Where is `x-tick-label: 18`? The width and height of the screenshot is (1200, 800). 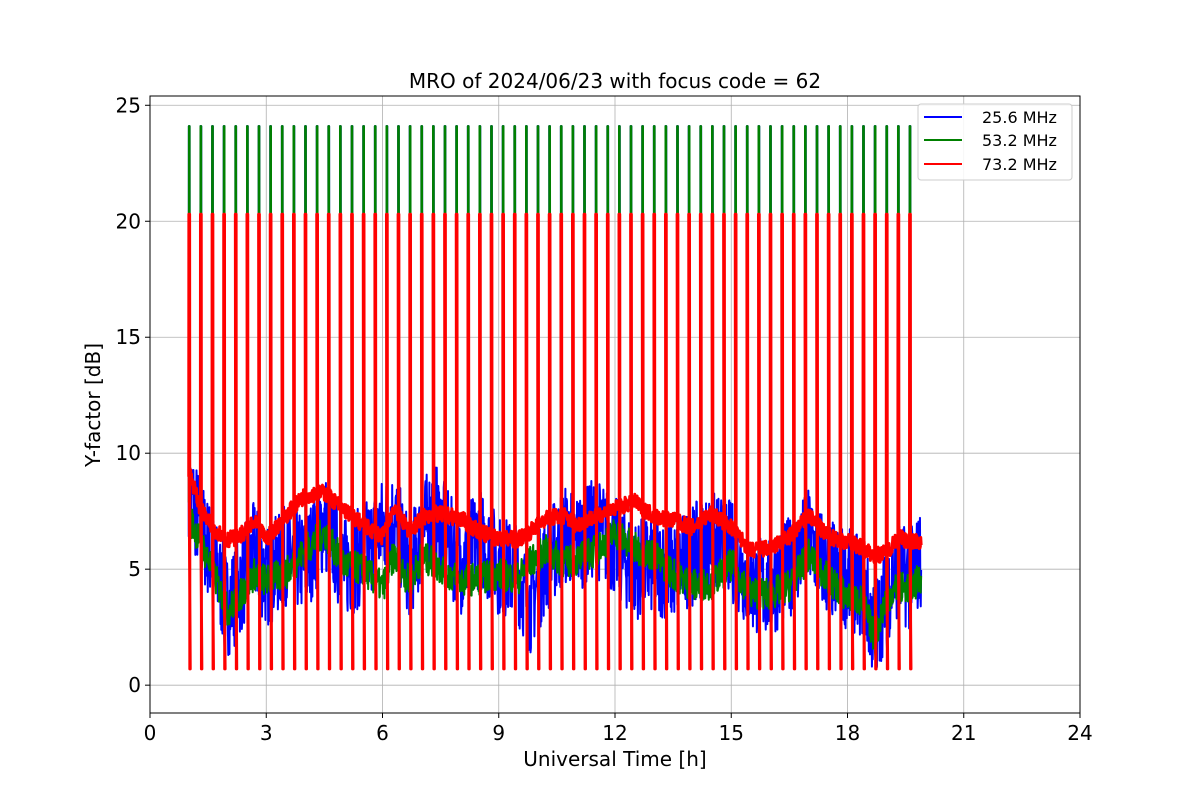 x-tick-label: 18 is located at coordinates (847, 733).